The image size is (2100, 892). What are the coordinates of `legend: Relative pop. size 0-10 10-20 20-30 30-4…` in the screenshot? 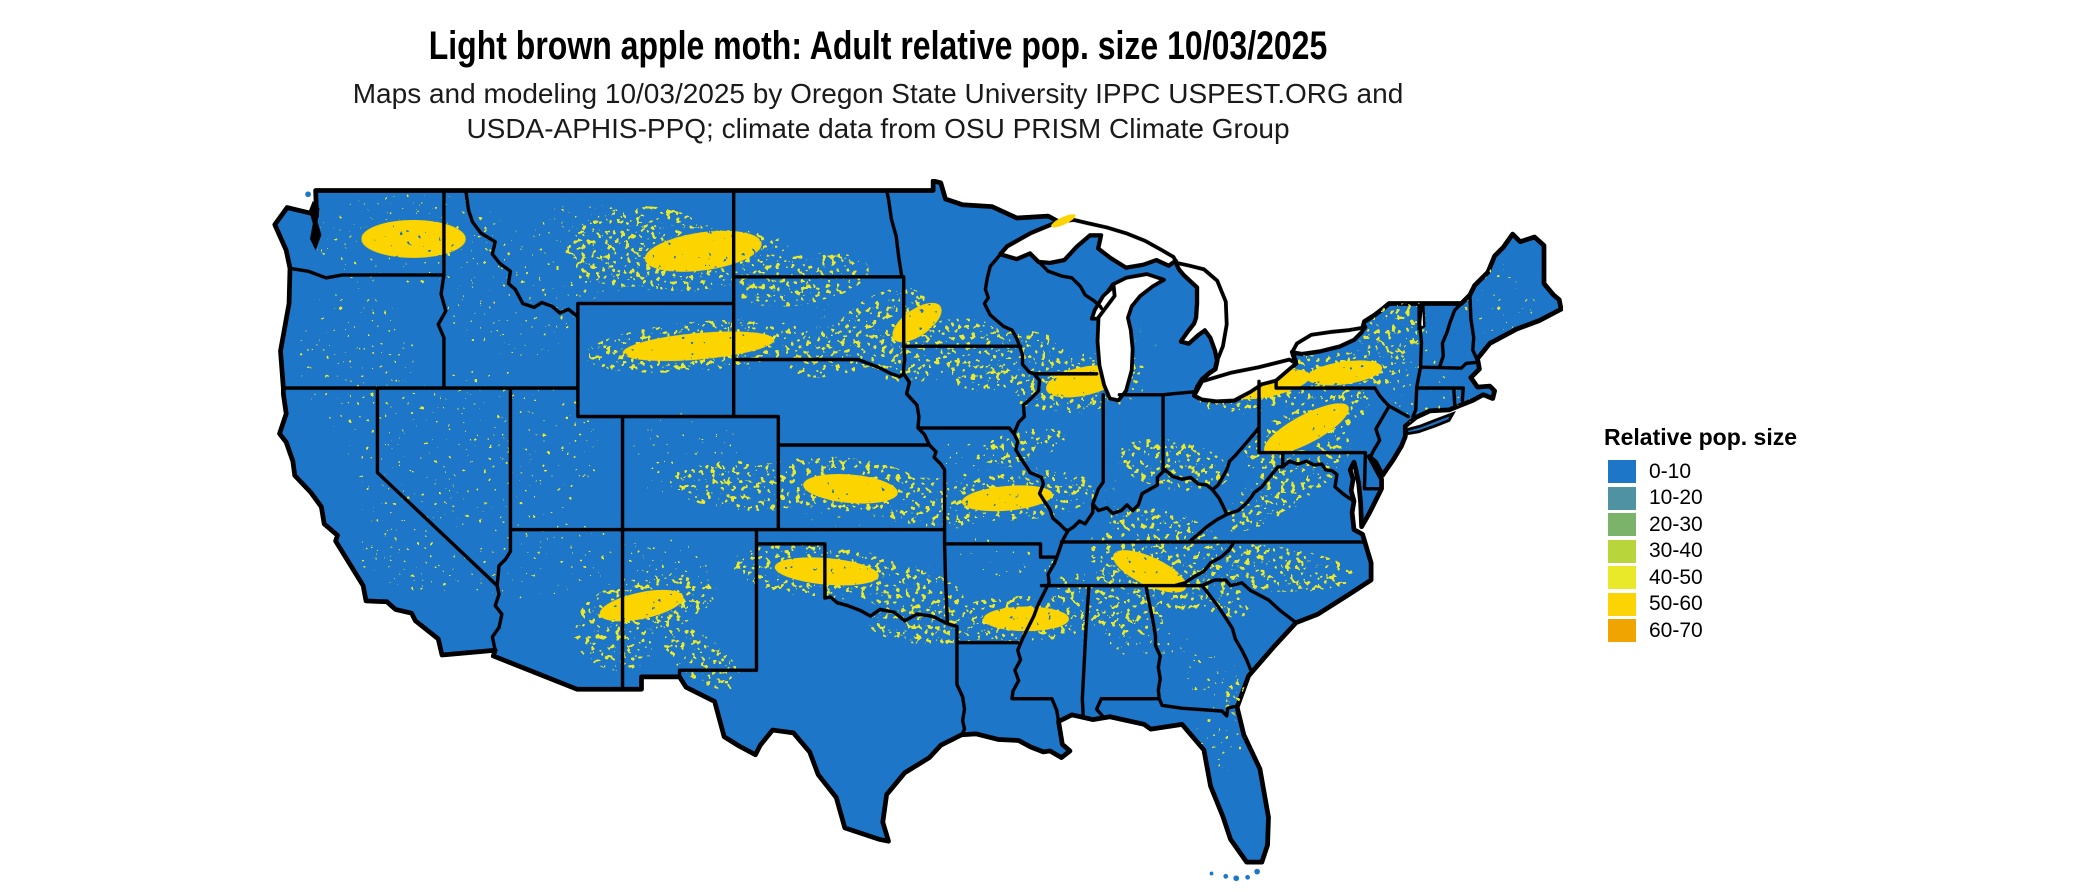 It's located at (1698, 535).